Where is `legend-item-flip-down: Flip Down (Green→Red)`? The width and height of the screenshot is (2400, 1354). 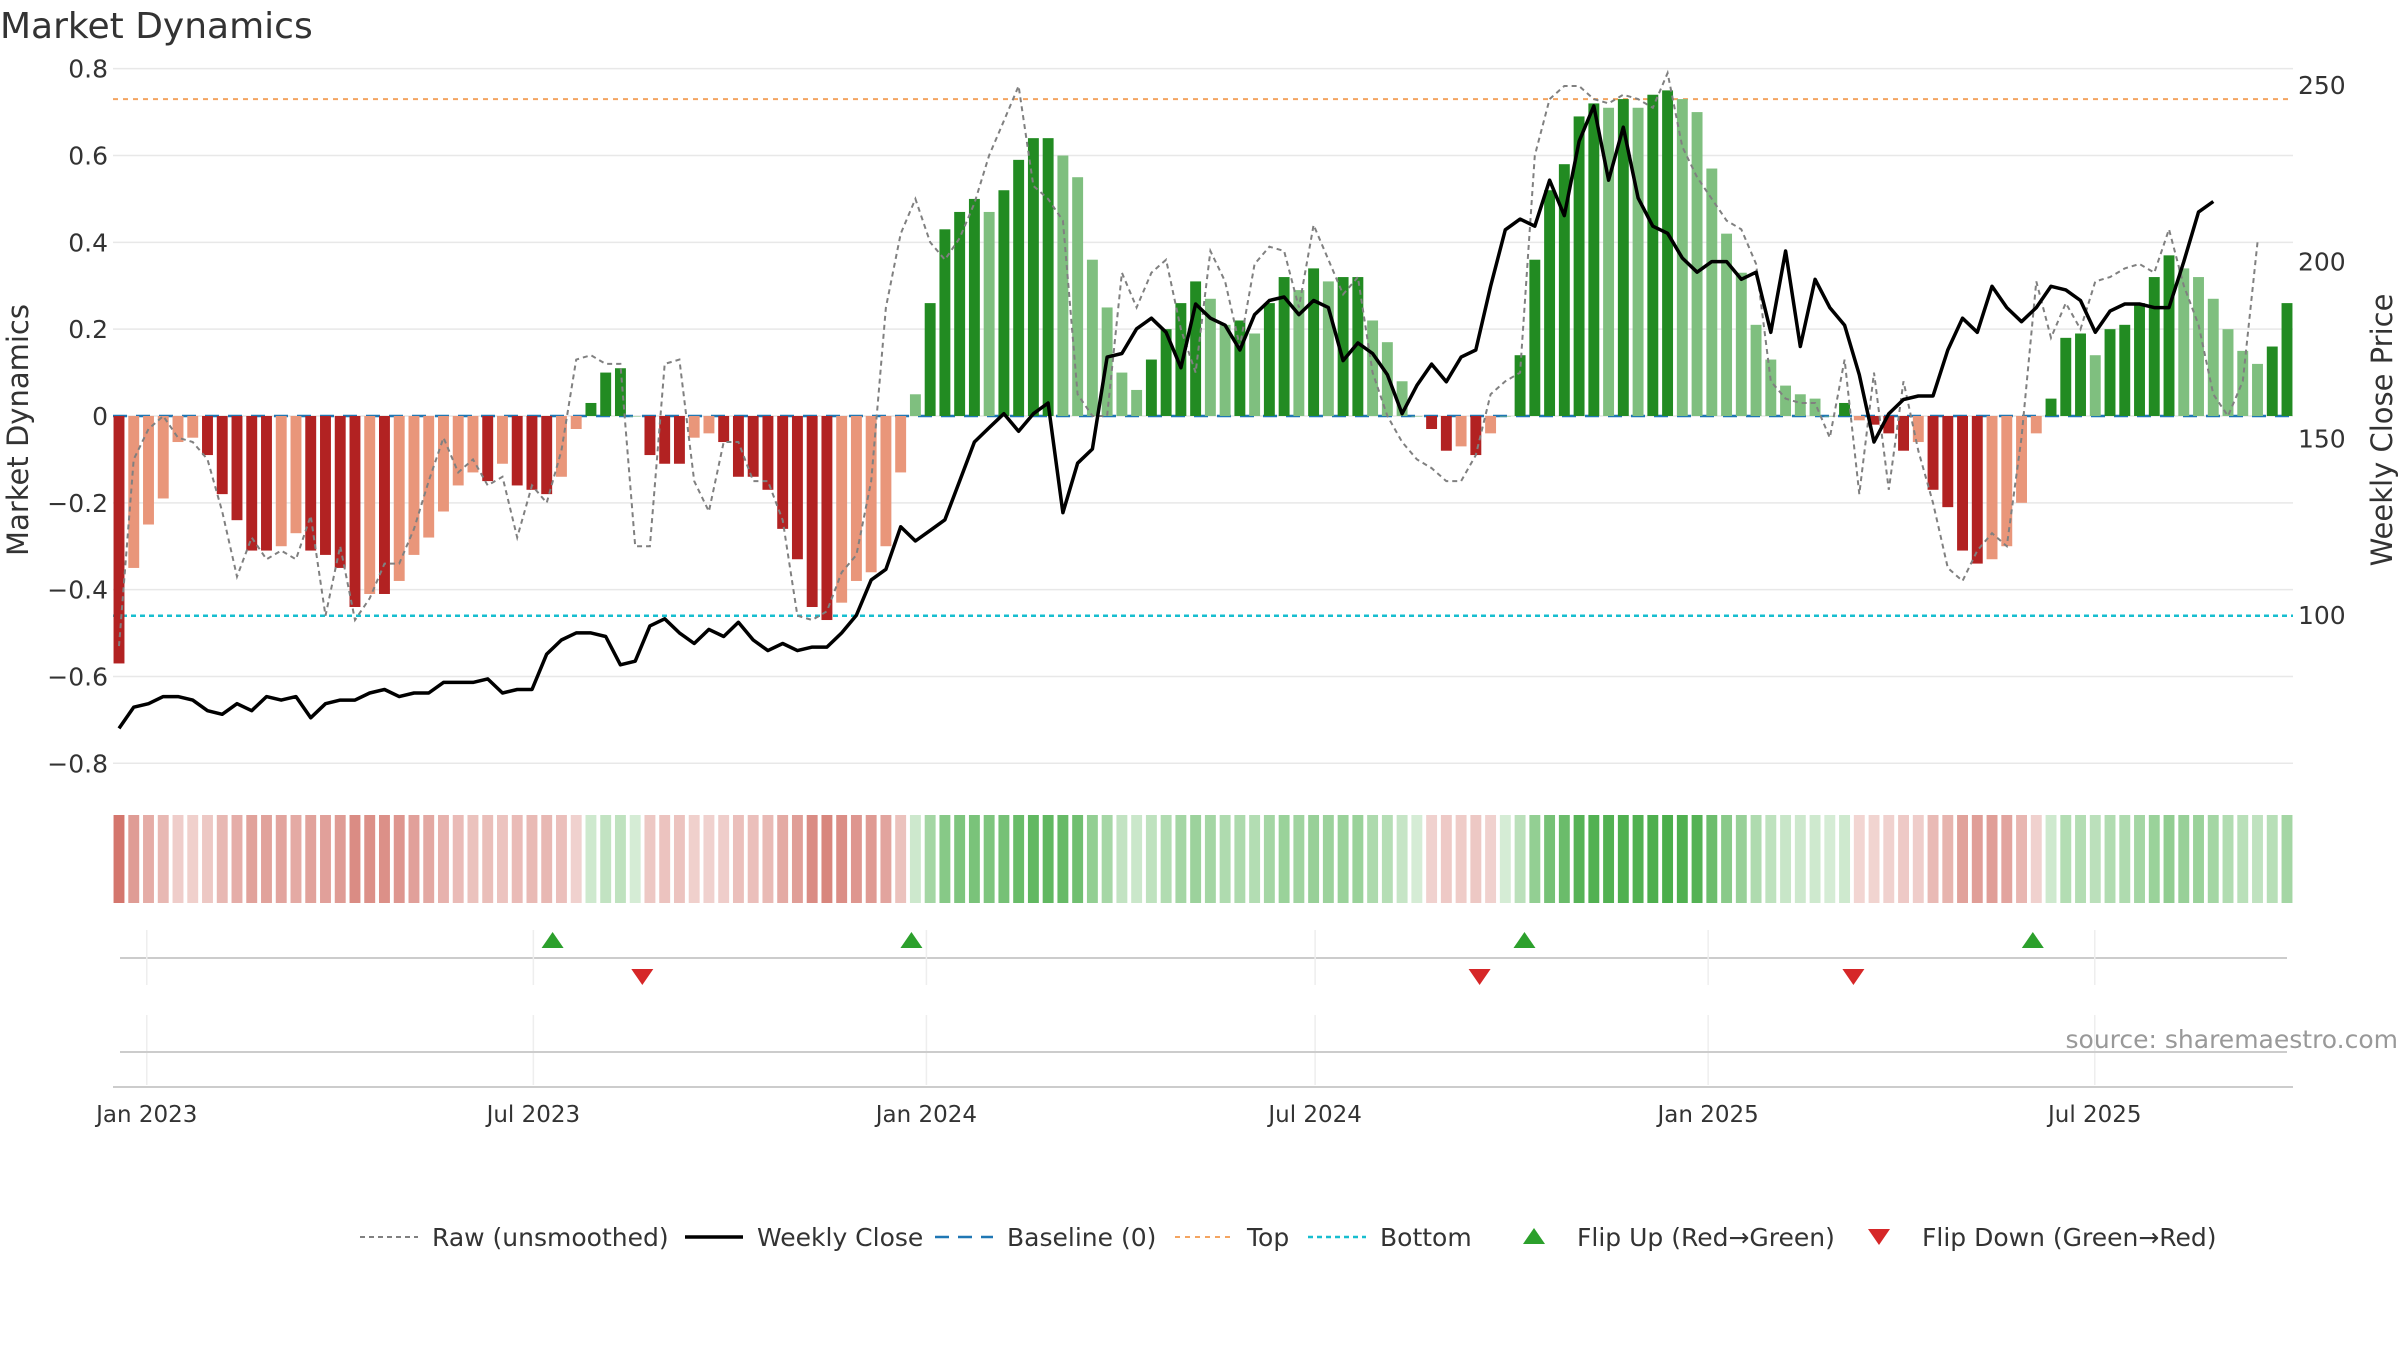
legend-item-flip-down: Flip Down (Green→Red) is located at coordinates (2042, 1237).